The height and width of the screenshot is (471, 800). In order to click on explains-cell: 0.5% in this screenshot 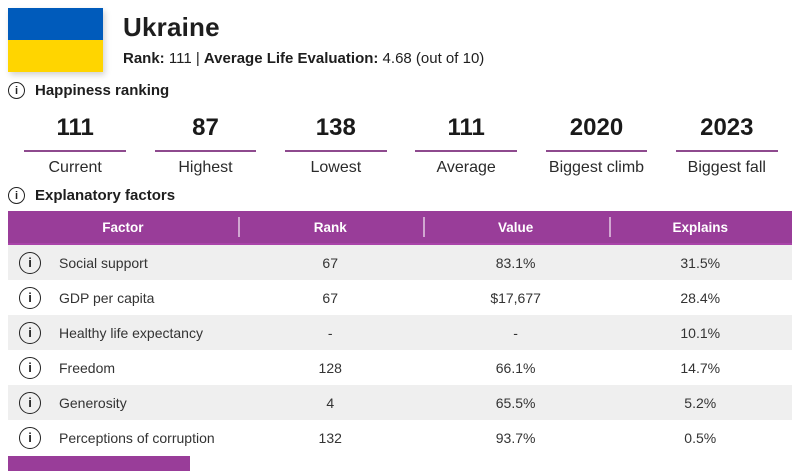, I will do `click(700, 437)`.